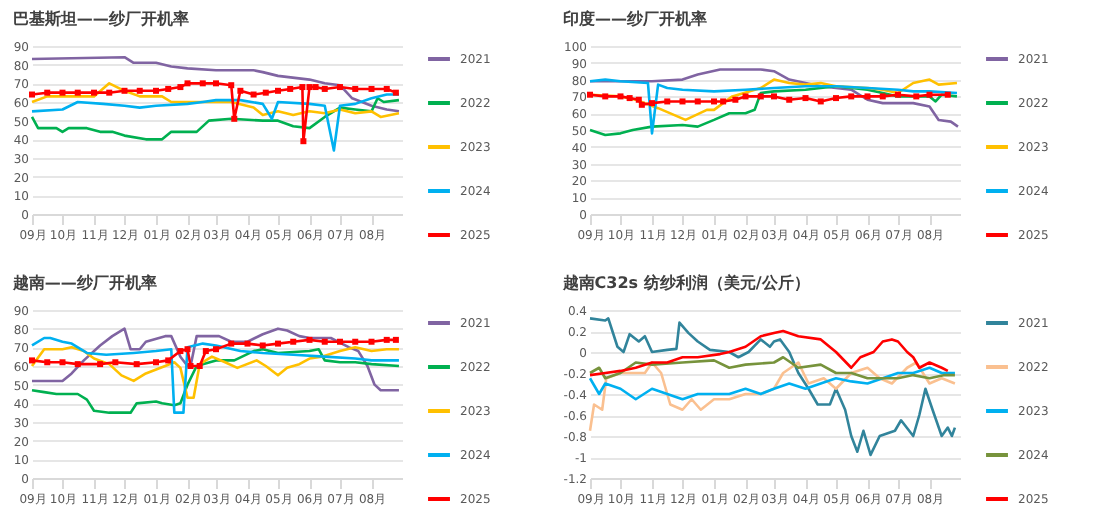 The width and height of the screenshot is (1100, 530). Describe the element at coordinates (83, 282) in the screenshot. I see `chart-title: 越南——纱厂开机率` at that location.